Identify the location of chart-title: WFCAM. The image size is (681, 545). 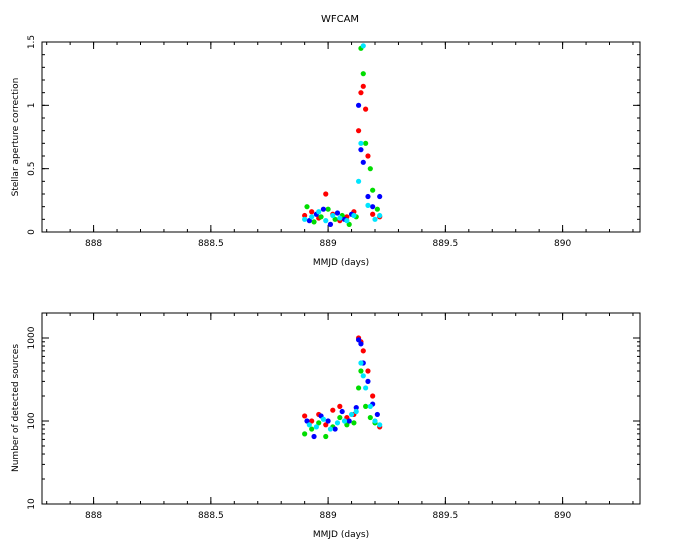
(340, 19).